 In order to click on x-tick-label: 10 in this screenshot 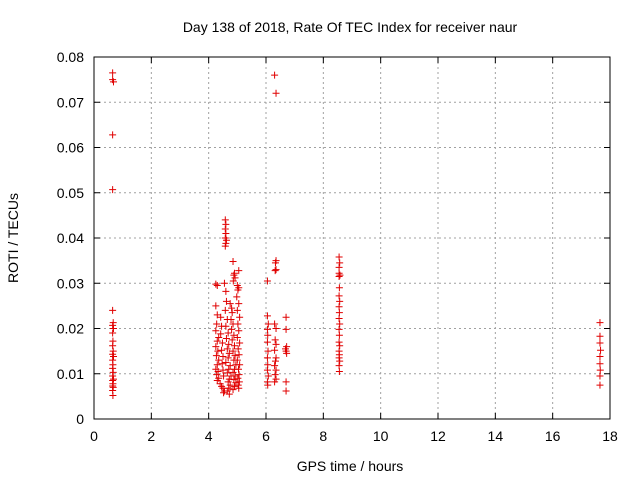, I will do `click(381, 436)`.